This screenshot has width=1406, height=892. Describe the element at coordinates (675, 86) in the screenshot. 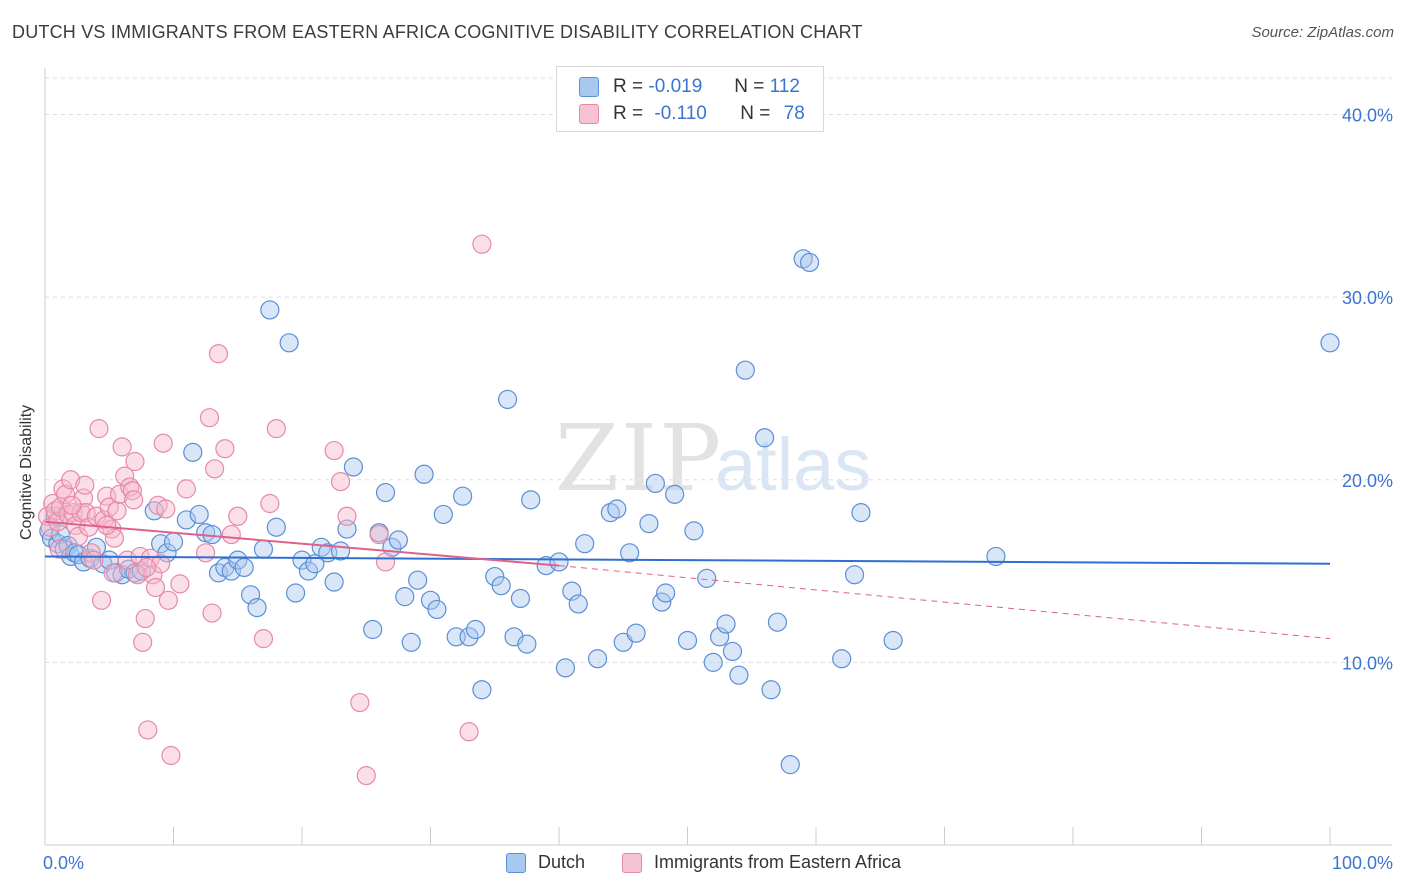

I see `dutch-r-value: -0.019` at that location.